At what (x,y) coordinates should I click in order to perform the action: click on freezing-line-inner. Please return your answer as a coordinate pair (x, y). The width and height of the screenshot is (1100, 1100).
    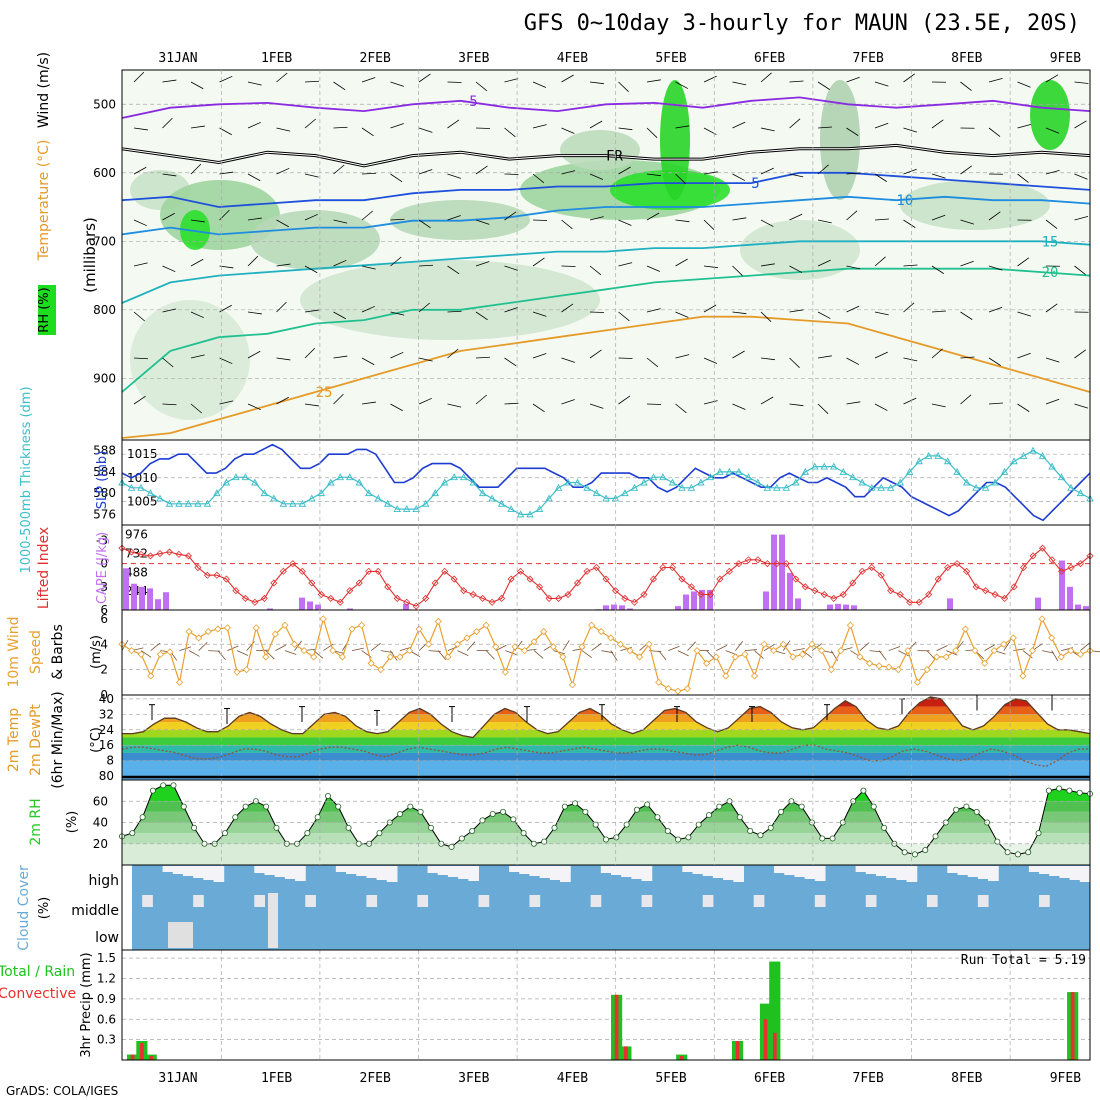
    Looking at the image, I should click on (606, 155).